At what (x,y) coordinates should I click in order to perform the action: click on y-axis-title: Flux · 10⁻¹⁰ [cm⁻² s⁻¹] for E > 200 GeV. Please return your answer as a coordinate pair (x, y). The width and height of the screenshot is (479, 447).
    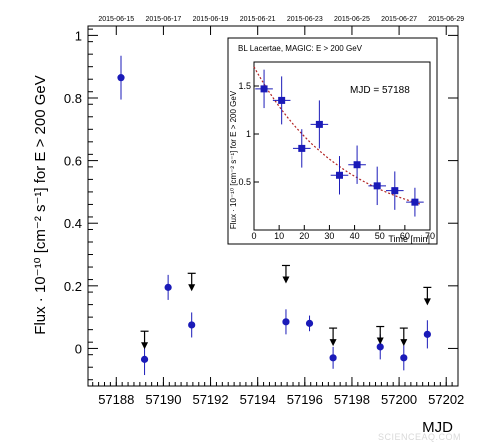
    Looking at the image, I should click on (40, 204).